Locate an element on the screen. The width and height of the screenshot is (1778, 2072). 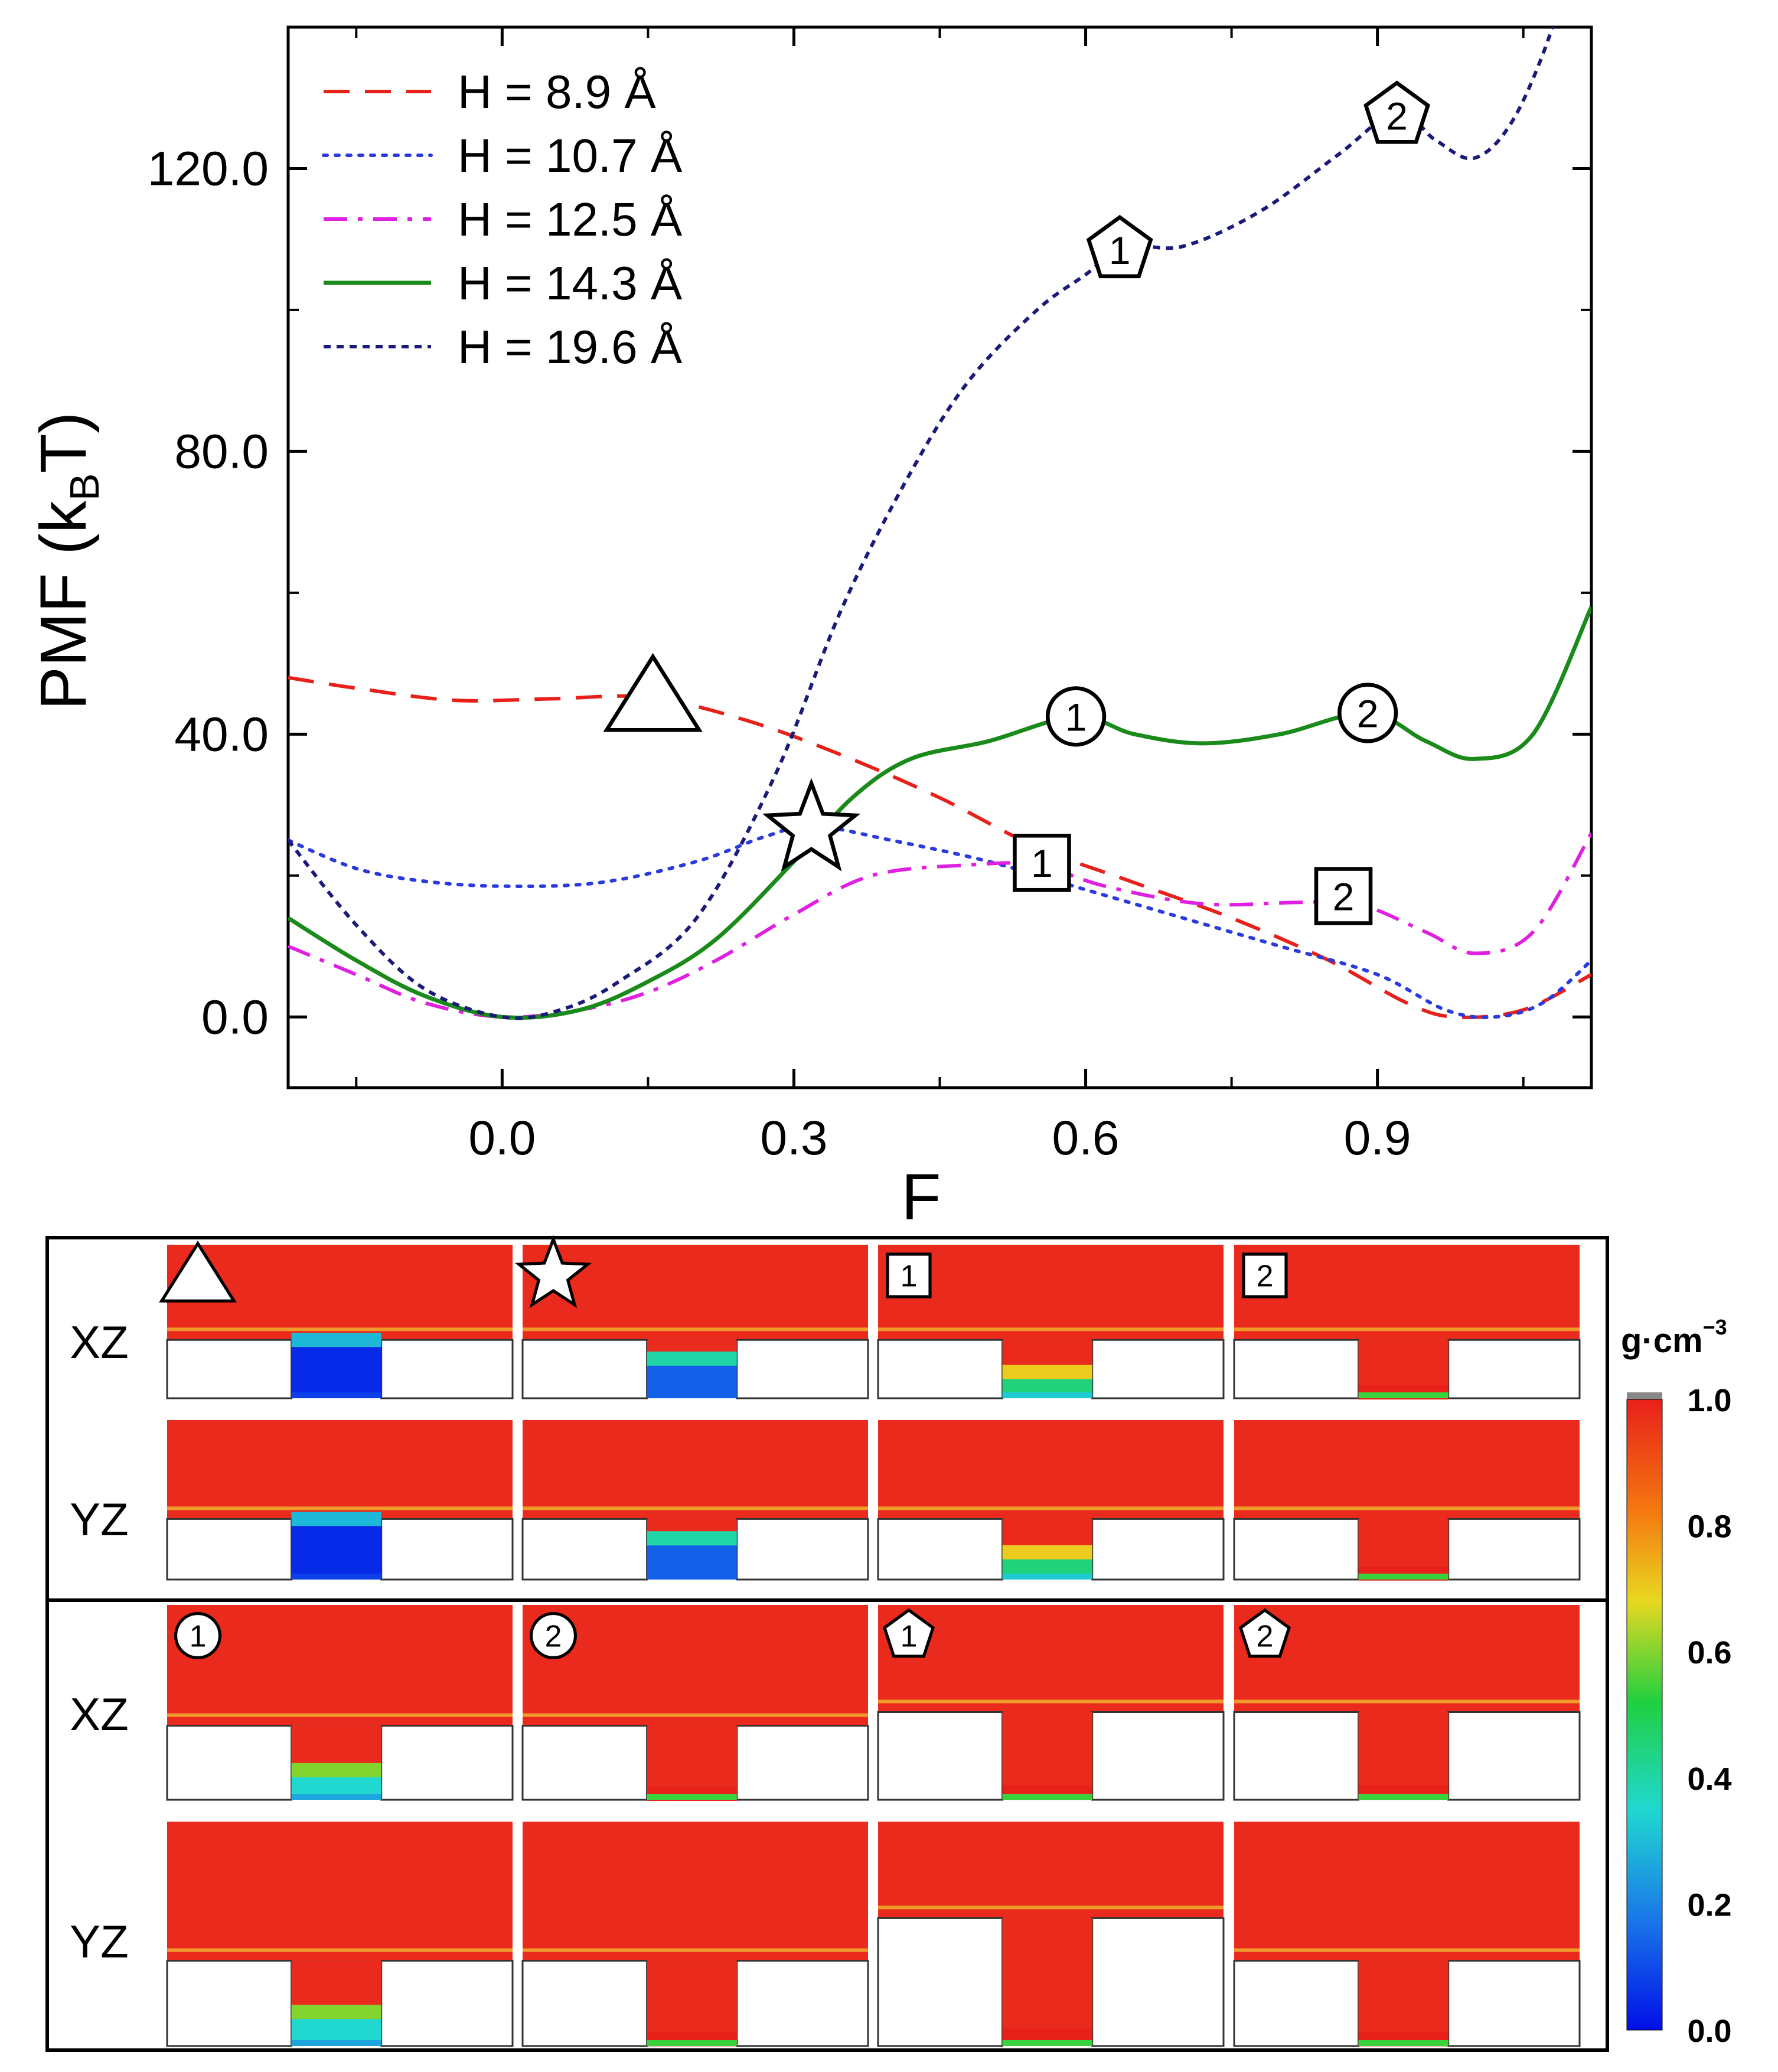
marker-pentagon-1: 1 is located at coordinates (1119, 246).